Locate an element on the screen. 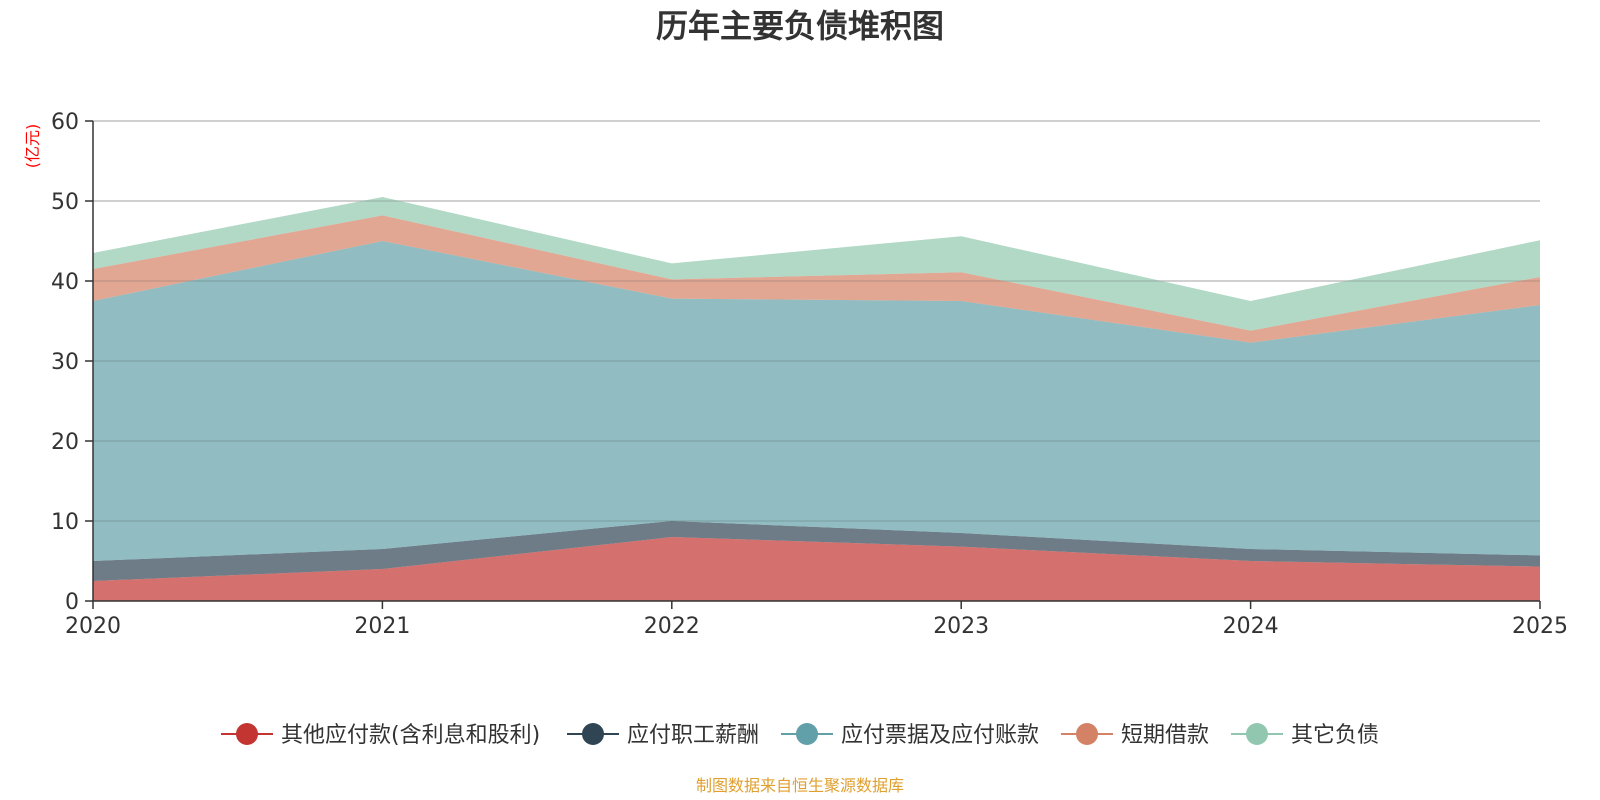 This screenshot has height=800, width=1600. y-tick-label: 0 is located at coordinates (72, 602).